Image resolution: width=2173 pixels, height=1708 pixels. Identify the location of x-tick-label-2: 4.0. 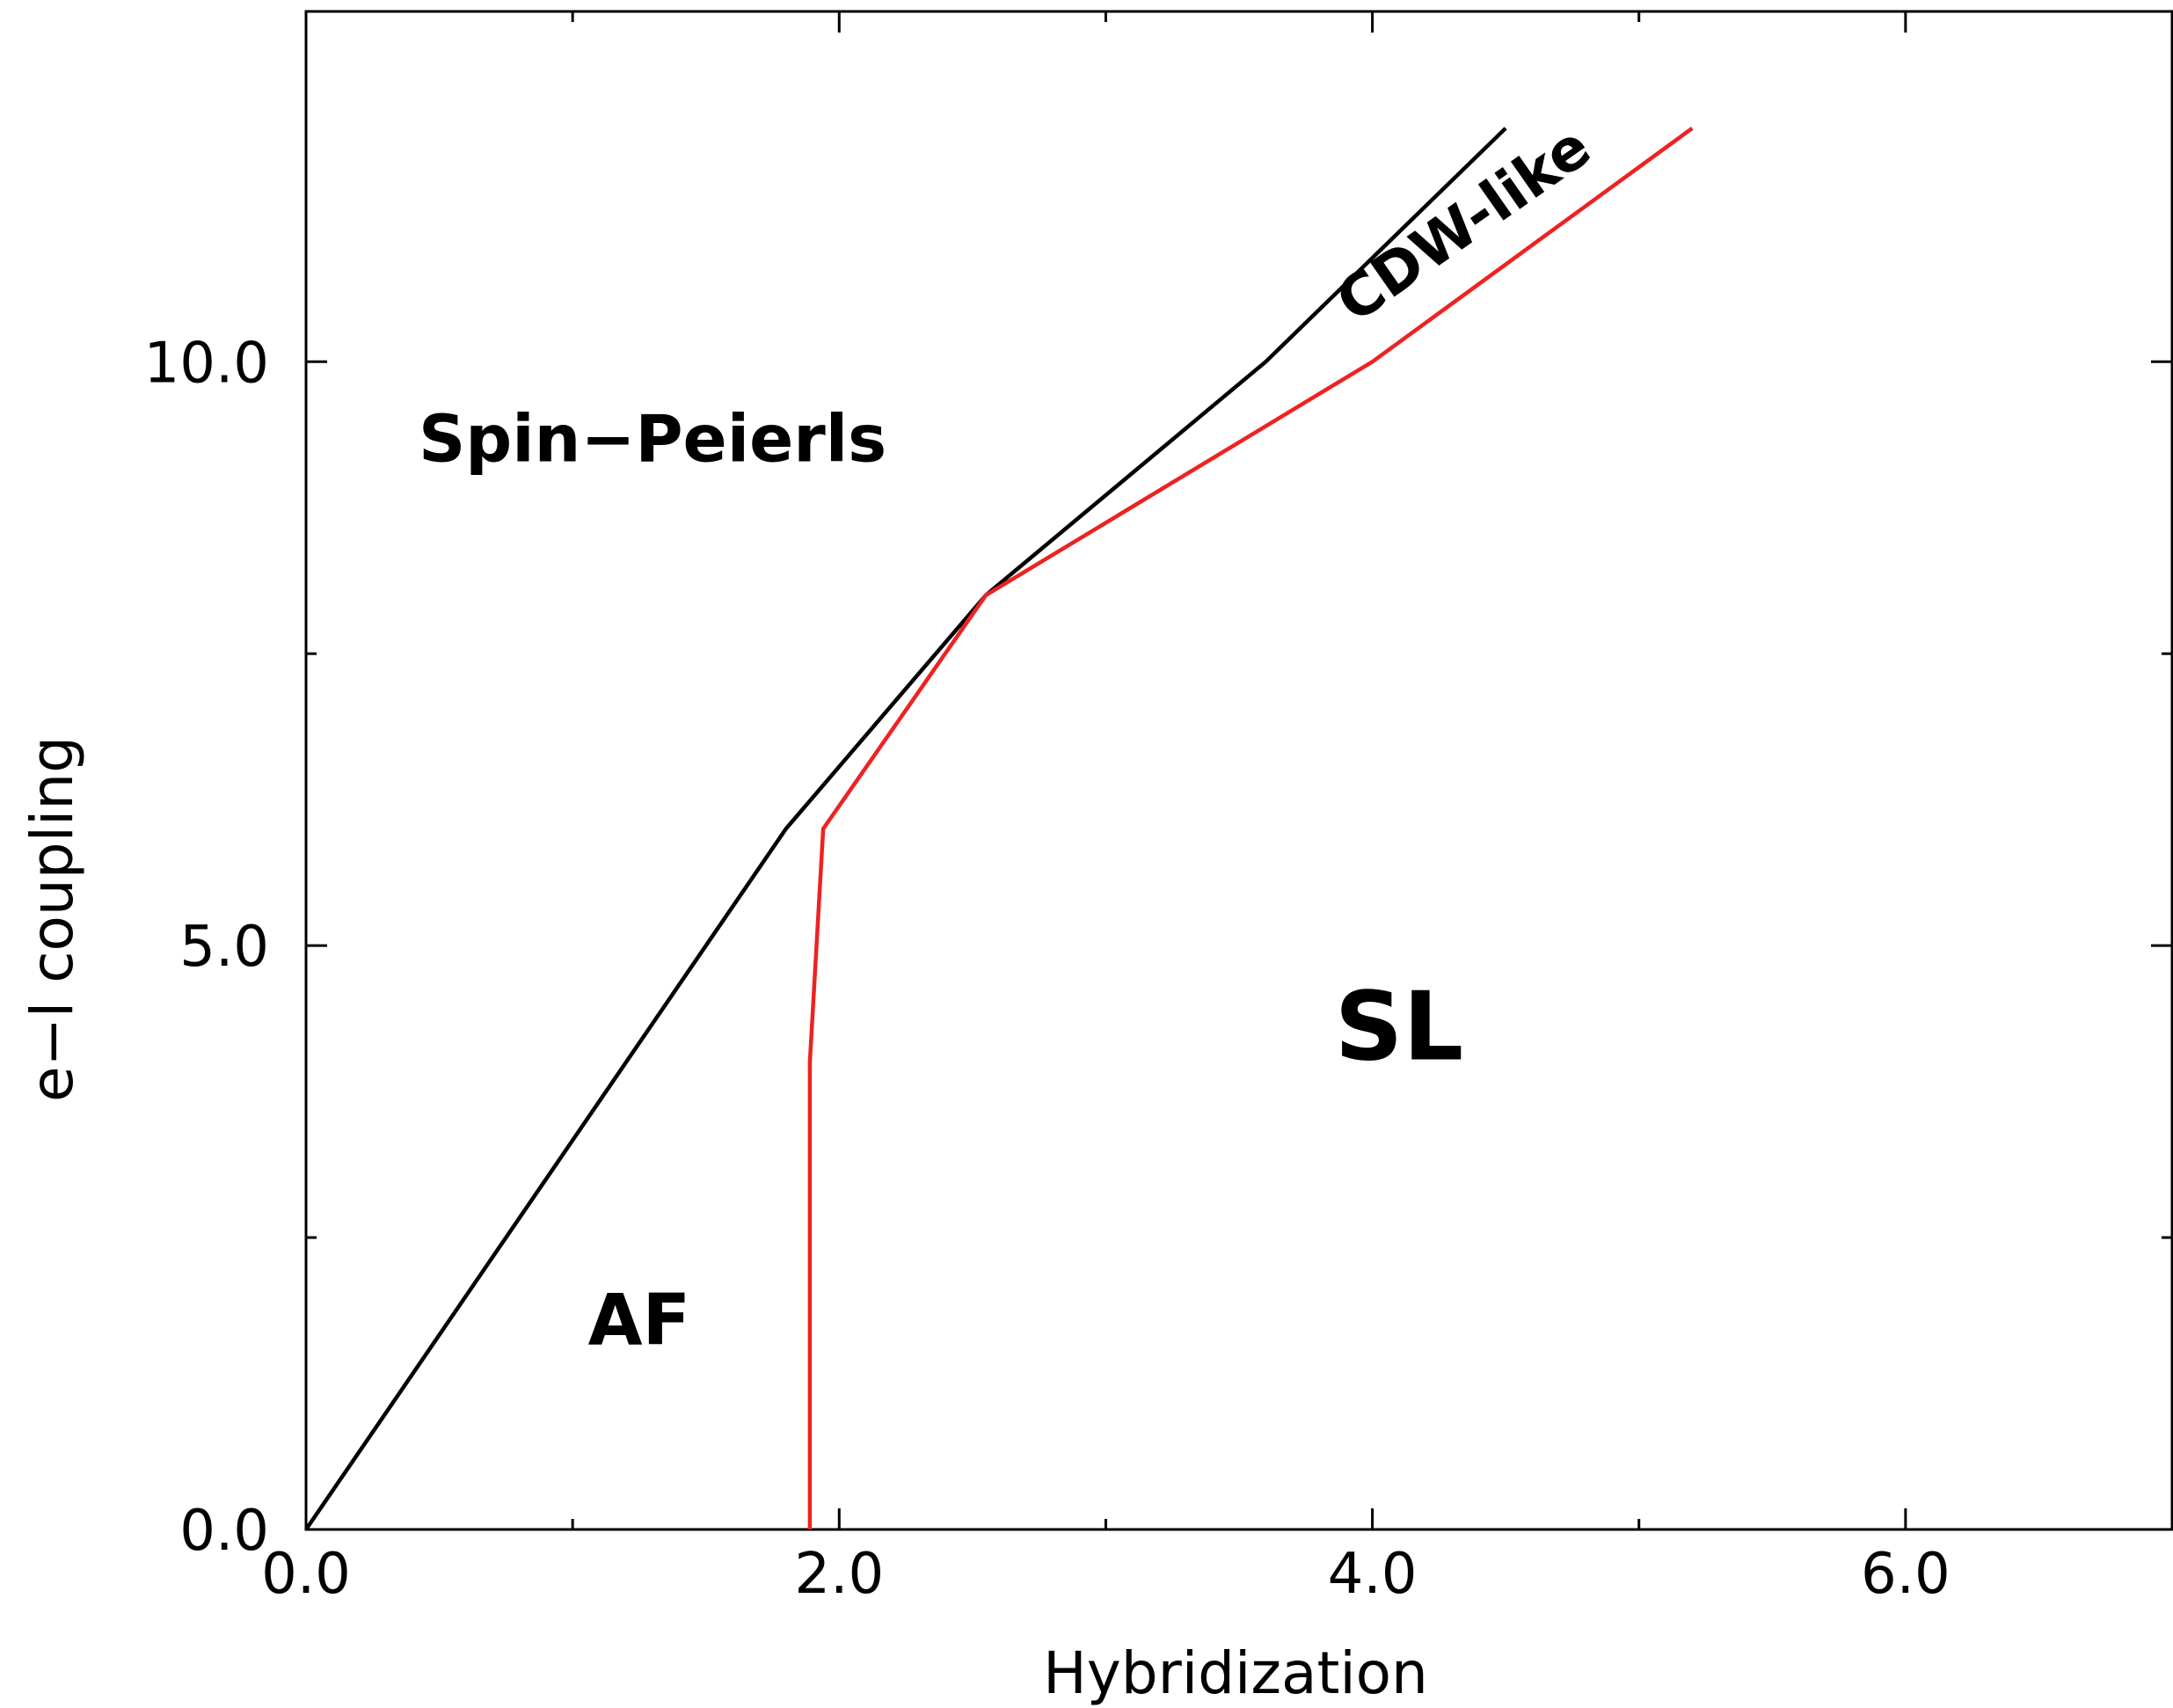
(1373, 1575).